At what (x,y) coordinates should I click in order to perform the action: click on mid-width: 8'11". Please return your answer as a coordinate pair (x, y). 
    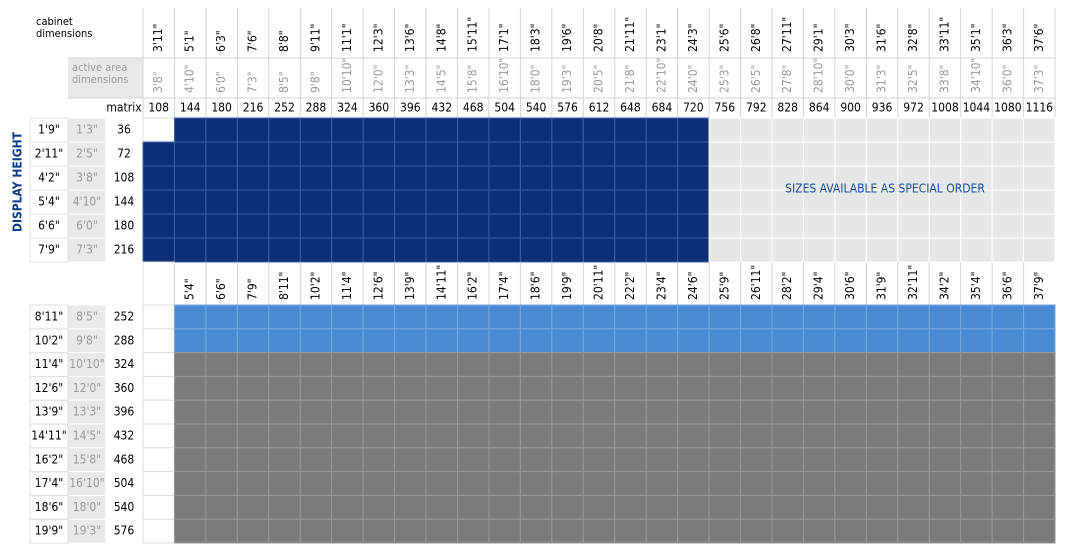
    Looking at the image, I should click on (284, 285).